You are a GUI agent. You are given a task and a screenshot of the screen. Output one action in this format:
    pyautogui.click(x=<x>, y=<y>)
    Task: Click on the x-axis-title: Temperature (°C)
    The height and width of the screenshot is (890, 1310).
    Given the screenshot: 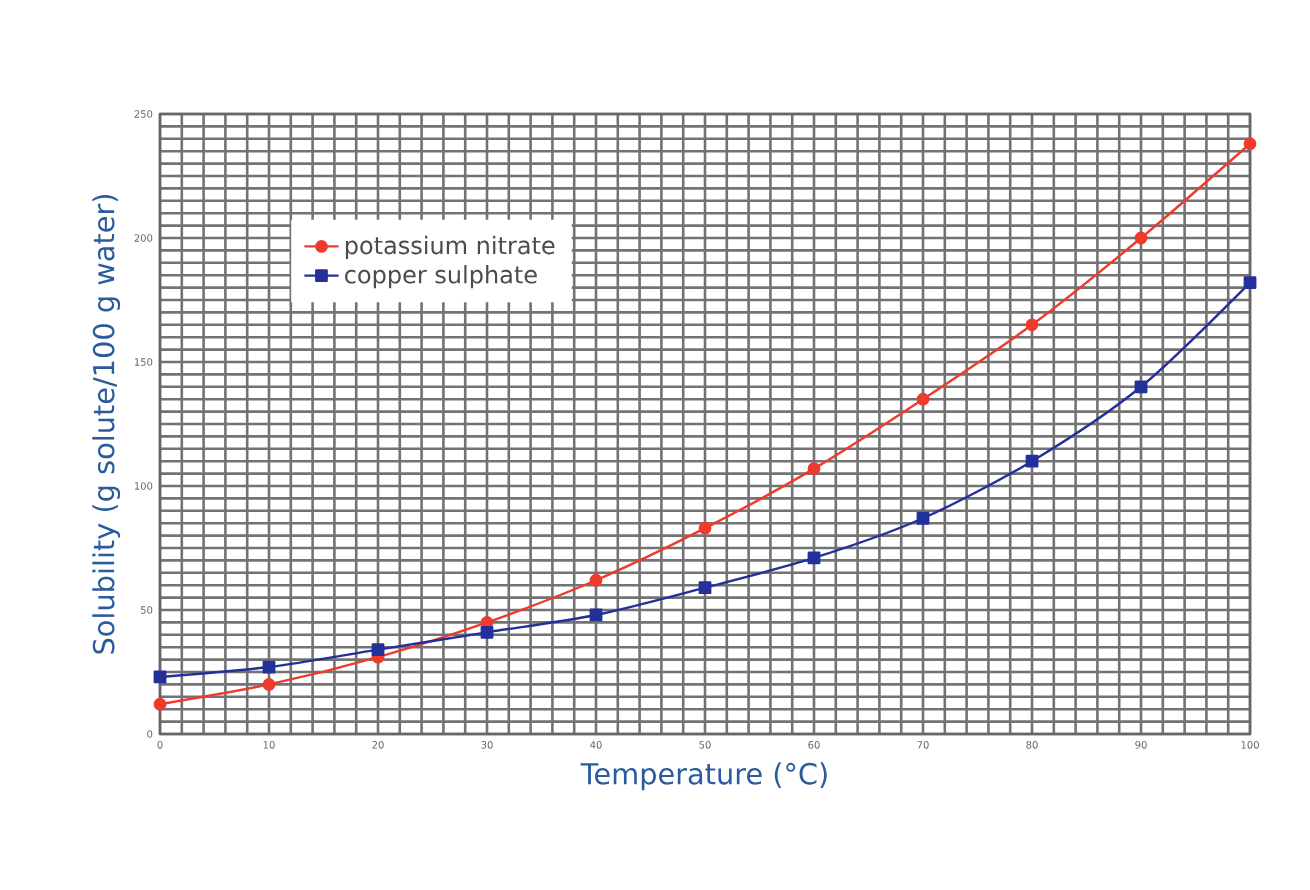 What is the action you would take?
    pyautogui.click(x=703, y=776)
    